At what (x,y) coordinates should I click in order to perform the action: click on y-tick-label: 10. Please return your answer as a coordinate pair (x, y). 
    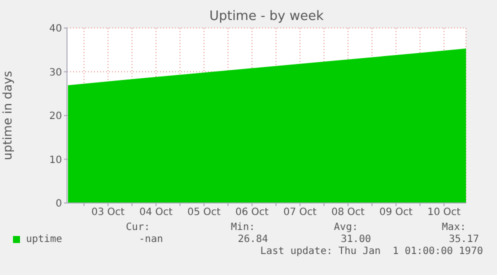
    Looking at the image, I should click on (55, 160).